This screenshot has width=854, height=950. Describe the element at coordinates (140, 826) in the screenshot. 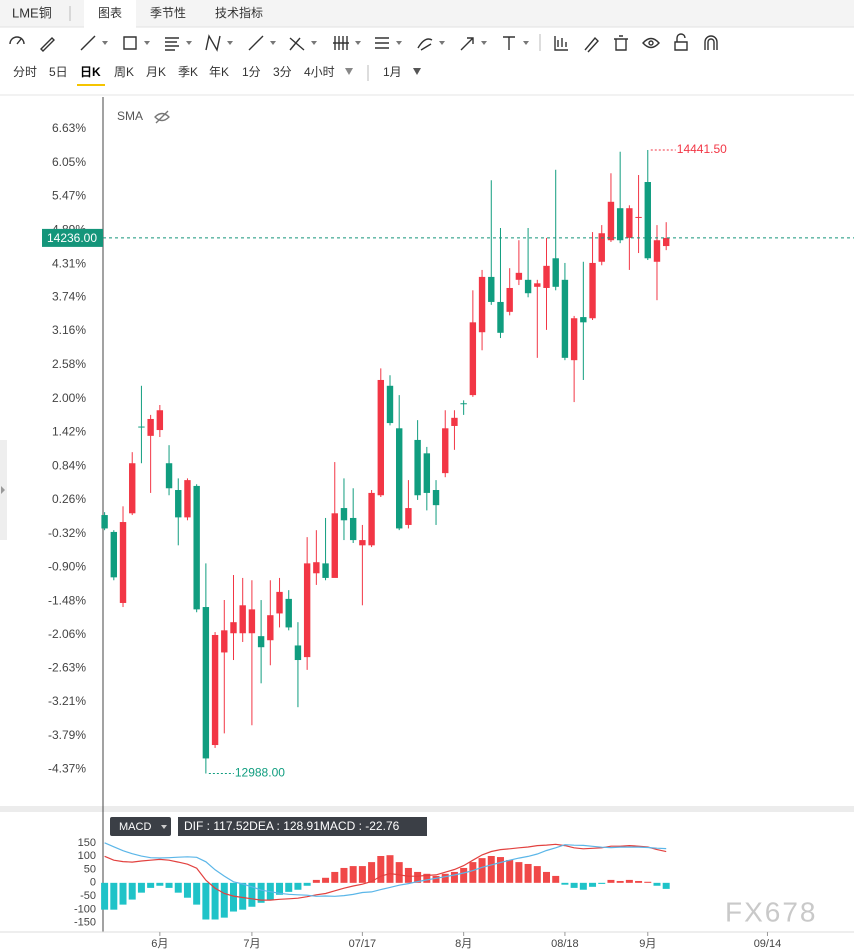

I see `indicator-button` at that location.